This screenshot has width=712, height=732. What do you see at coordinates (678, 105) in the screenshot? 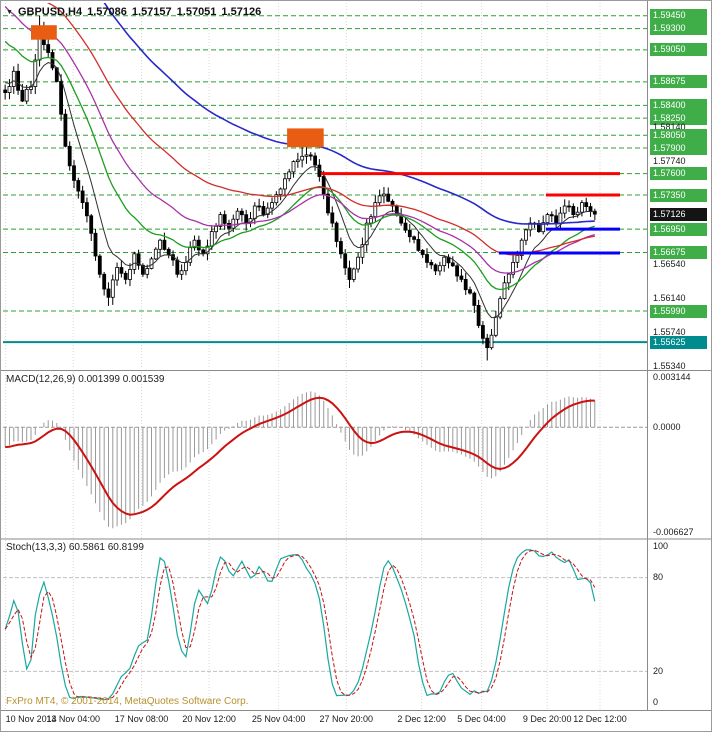
I see `price-label-green: 1.58400` at bounding box center [678, 105].